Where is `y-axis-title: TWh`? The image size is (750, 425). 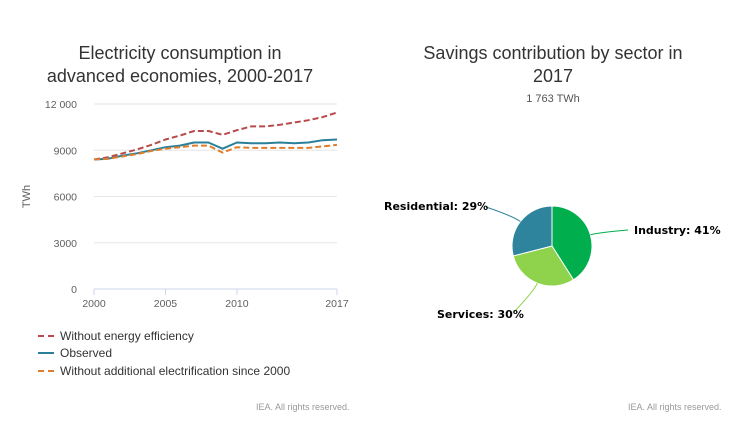 y-axis-title: TWh is located at coordinates (27, 196).